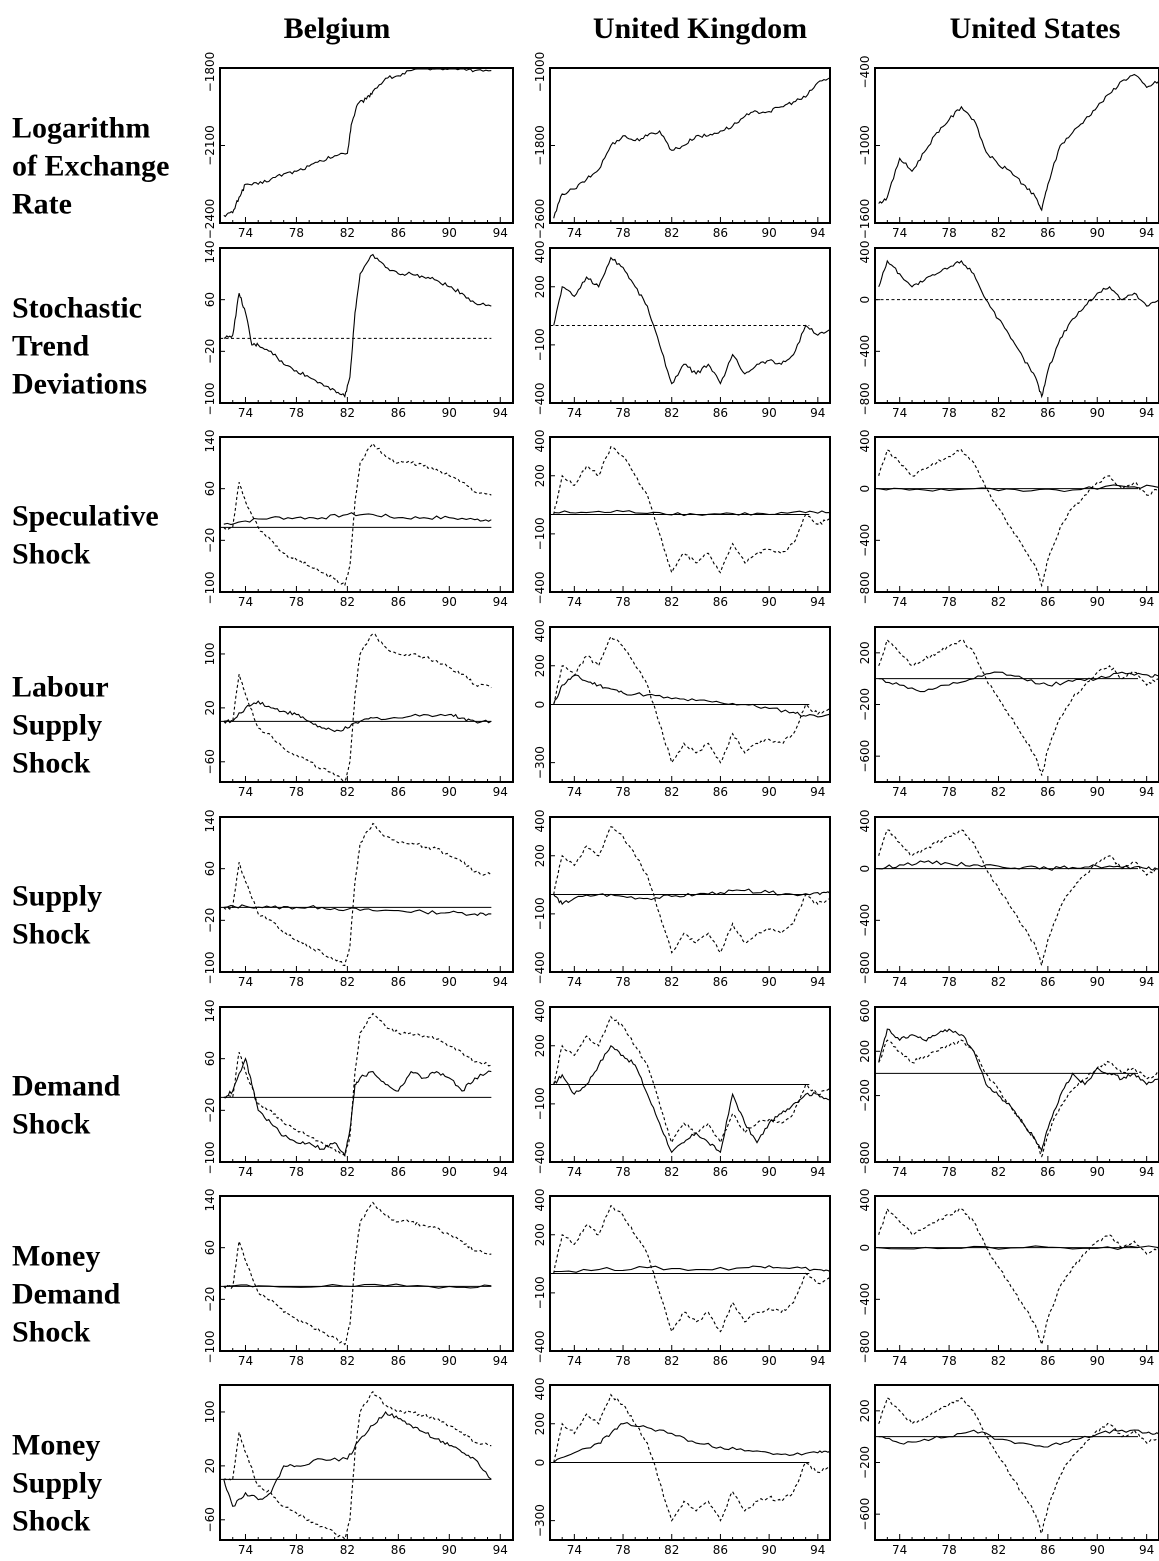  Describe the element at coordinates (1008, 899) in the screenshot. I see `panel: 74 78 82 86 90 94 −800 −400 0 400` at that location.